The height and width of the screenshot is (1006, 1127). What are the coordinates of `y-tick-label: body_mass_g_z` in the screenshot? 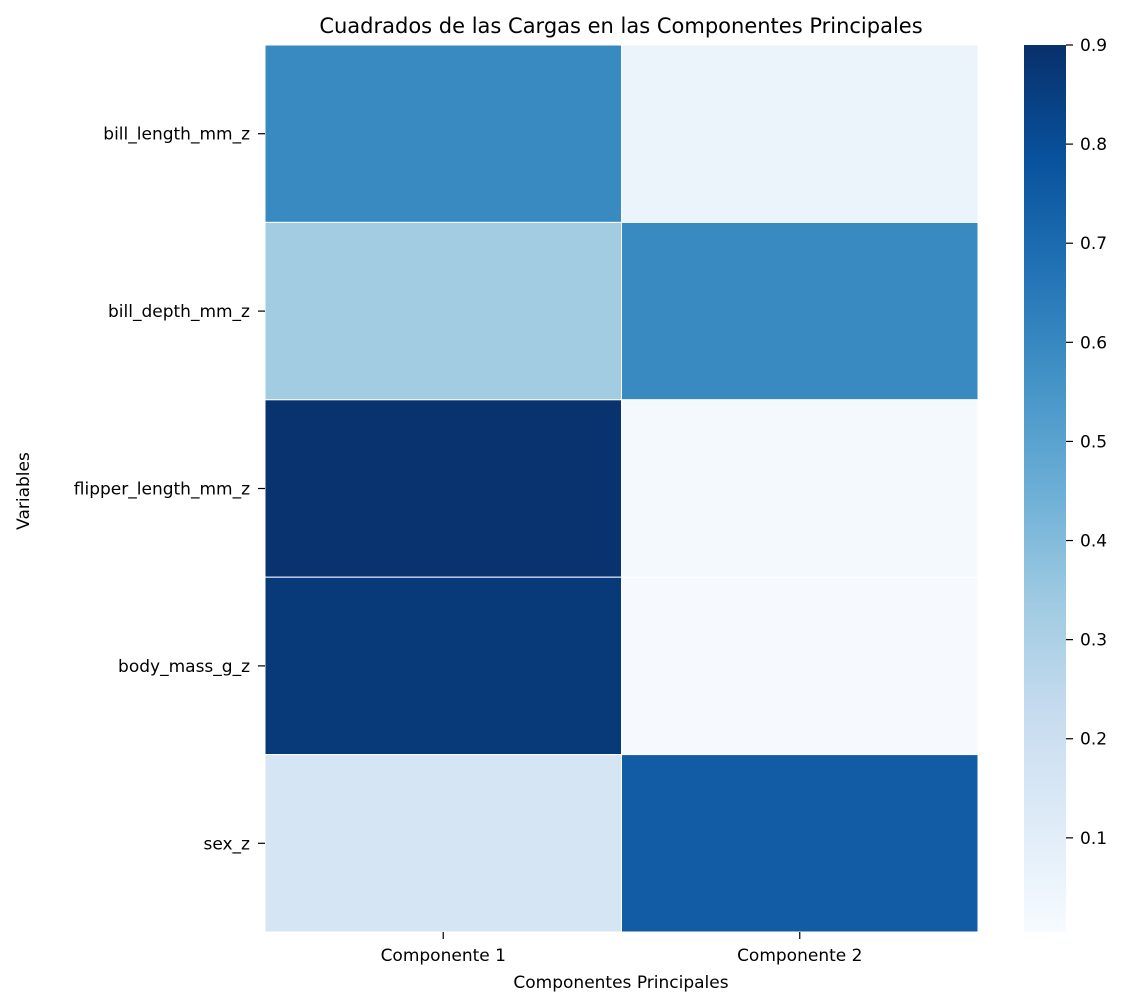 It's located at (184, 667).